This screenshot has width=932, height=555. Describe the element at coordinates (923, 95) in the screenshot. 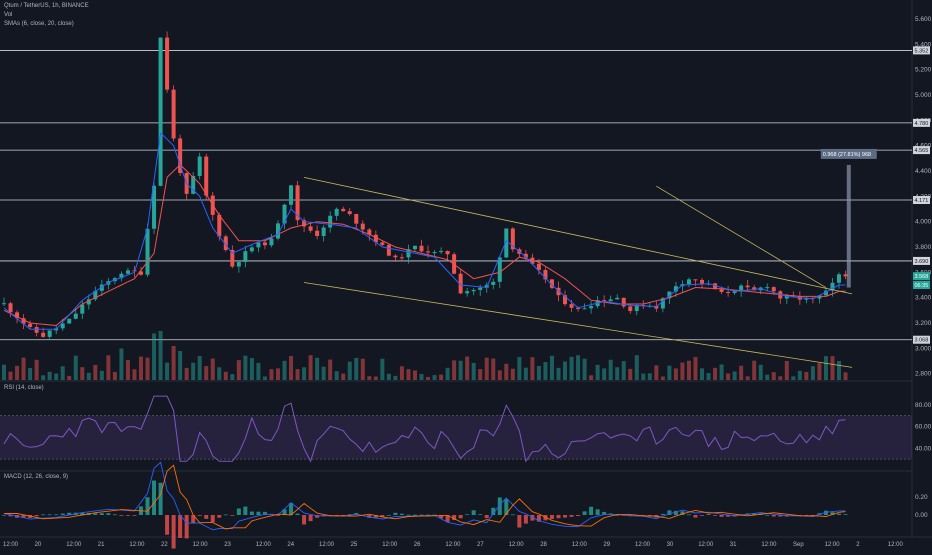

I see `price-tick-label: 5.000` at that location.